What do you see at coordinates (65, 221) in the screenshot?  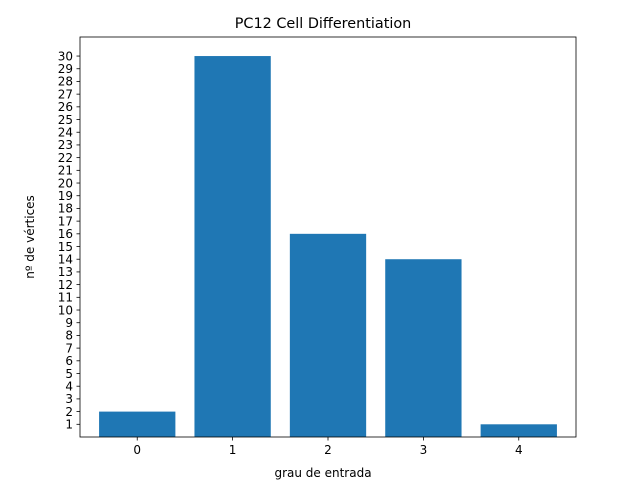 I see `y-tick-label-17: 17` at bounding box center [65, 221].